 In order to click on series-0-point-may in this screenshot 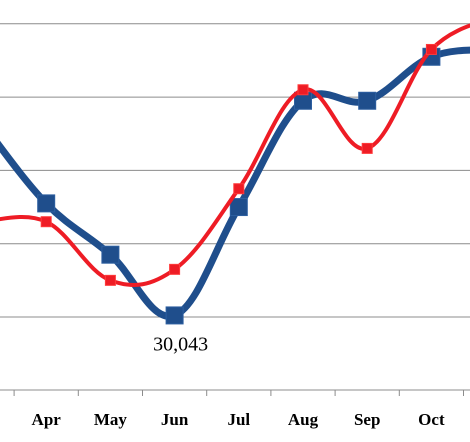, I will do `click(110, 254)`.